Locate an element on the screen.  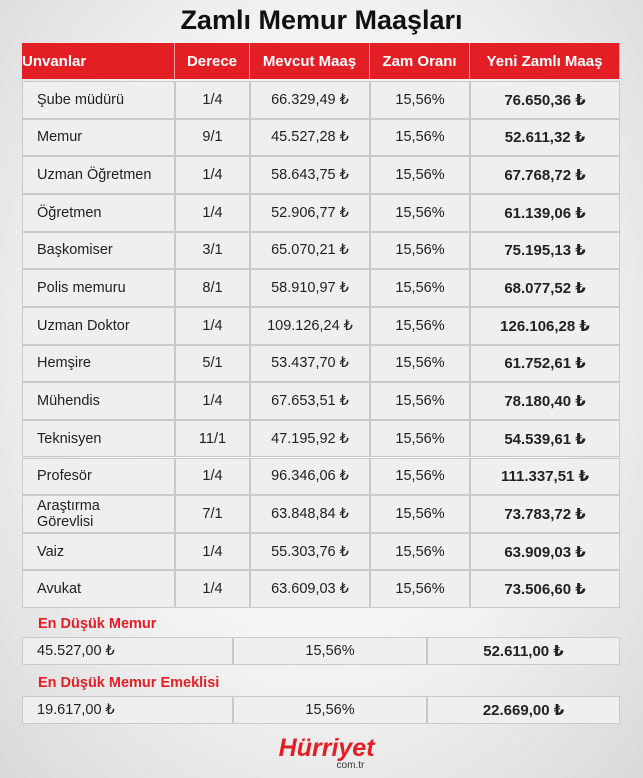
table-cell: 75.195,13 ₺ is located at coordinates (545, 250).